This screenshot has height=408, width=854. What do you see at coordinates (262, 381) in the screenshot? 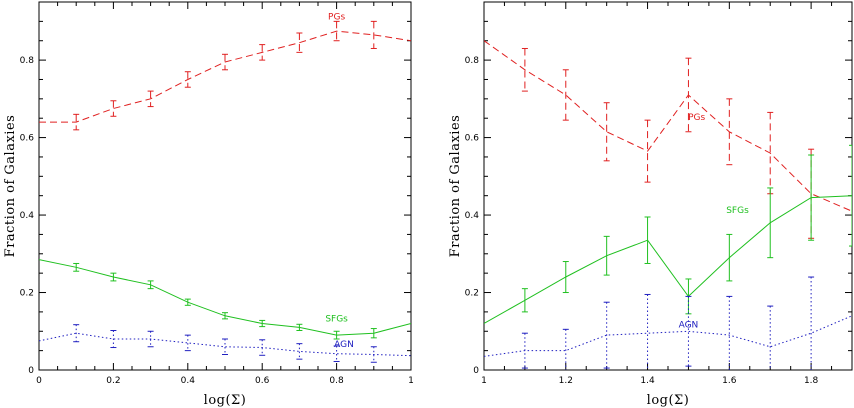
I see `x-tick-label: 0.6` at bounding box center [262, 381].